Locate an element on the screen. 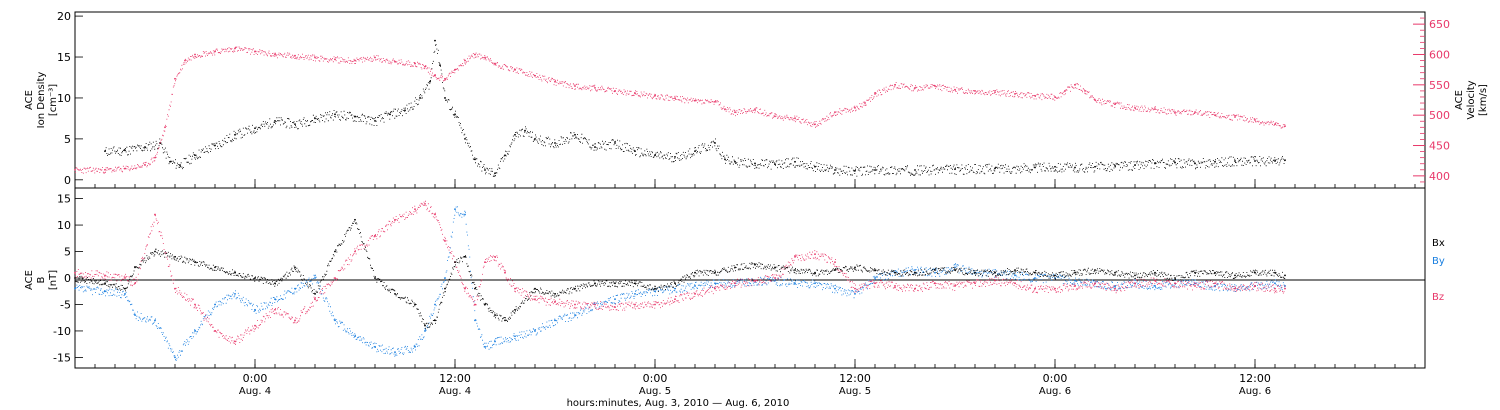 This screenshot has height=410, width=1500. top-left-label-line1: ACE is located at coordinates (29, 100).